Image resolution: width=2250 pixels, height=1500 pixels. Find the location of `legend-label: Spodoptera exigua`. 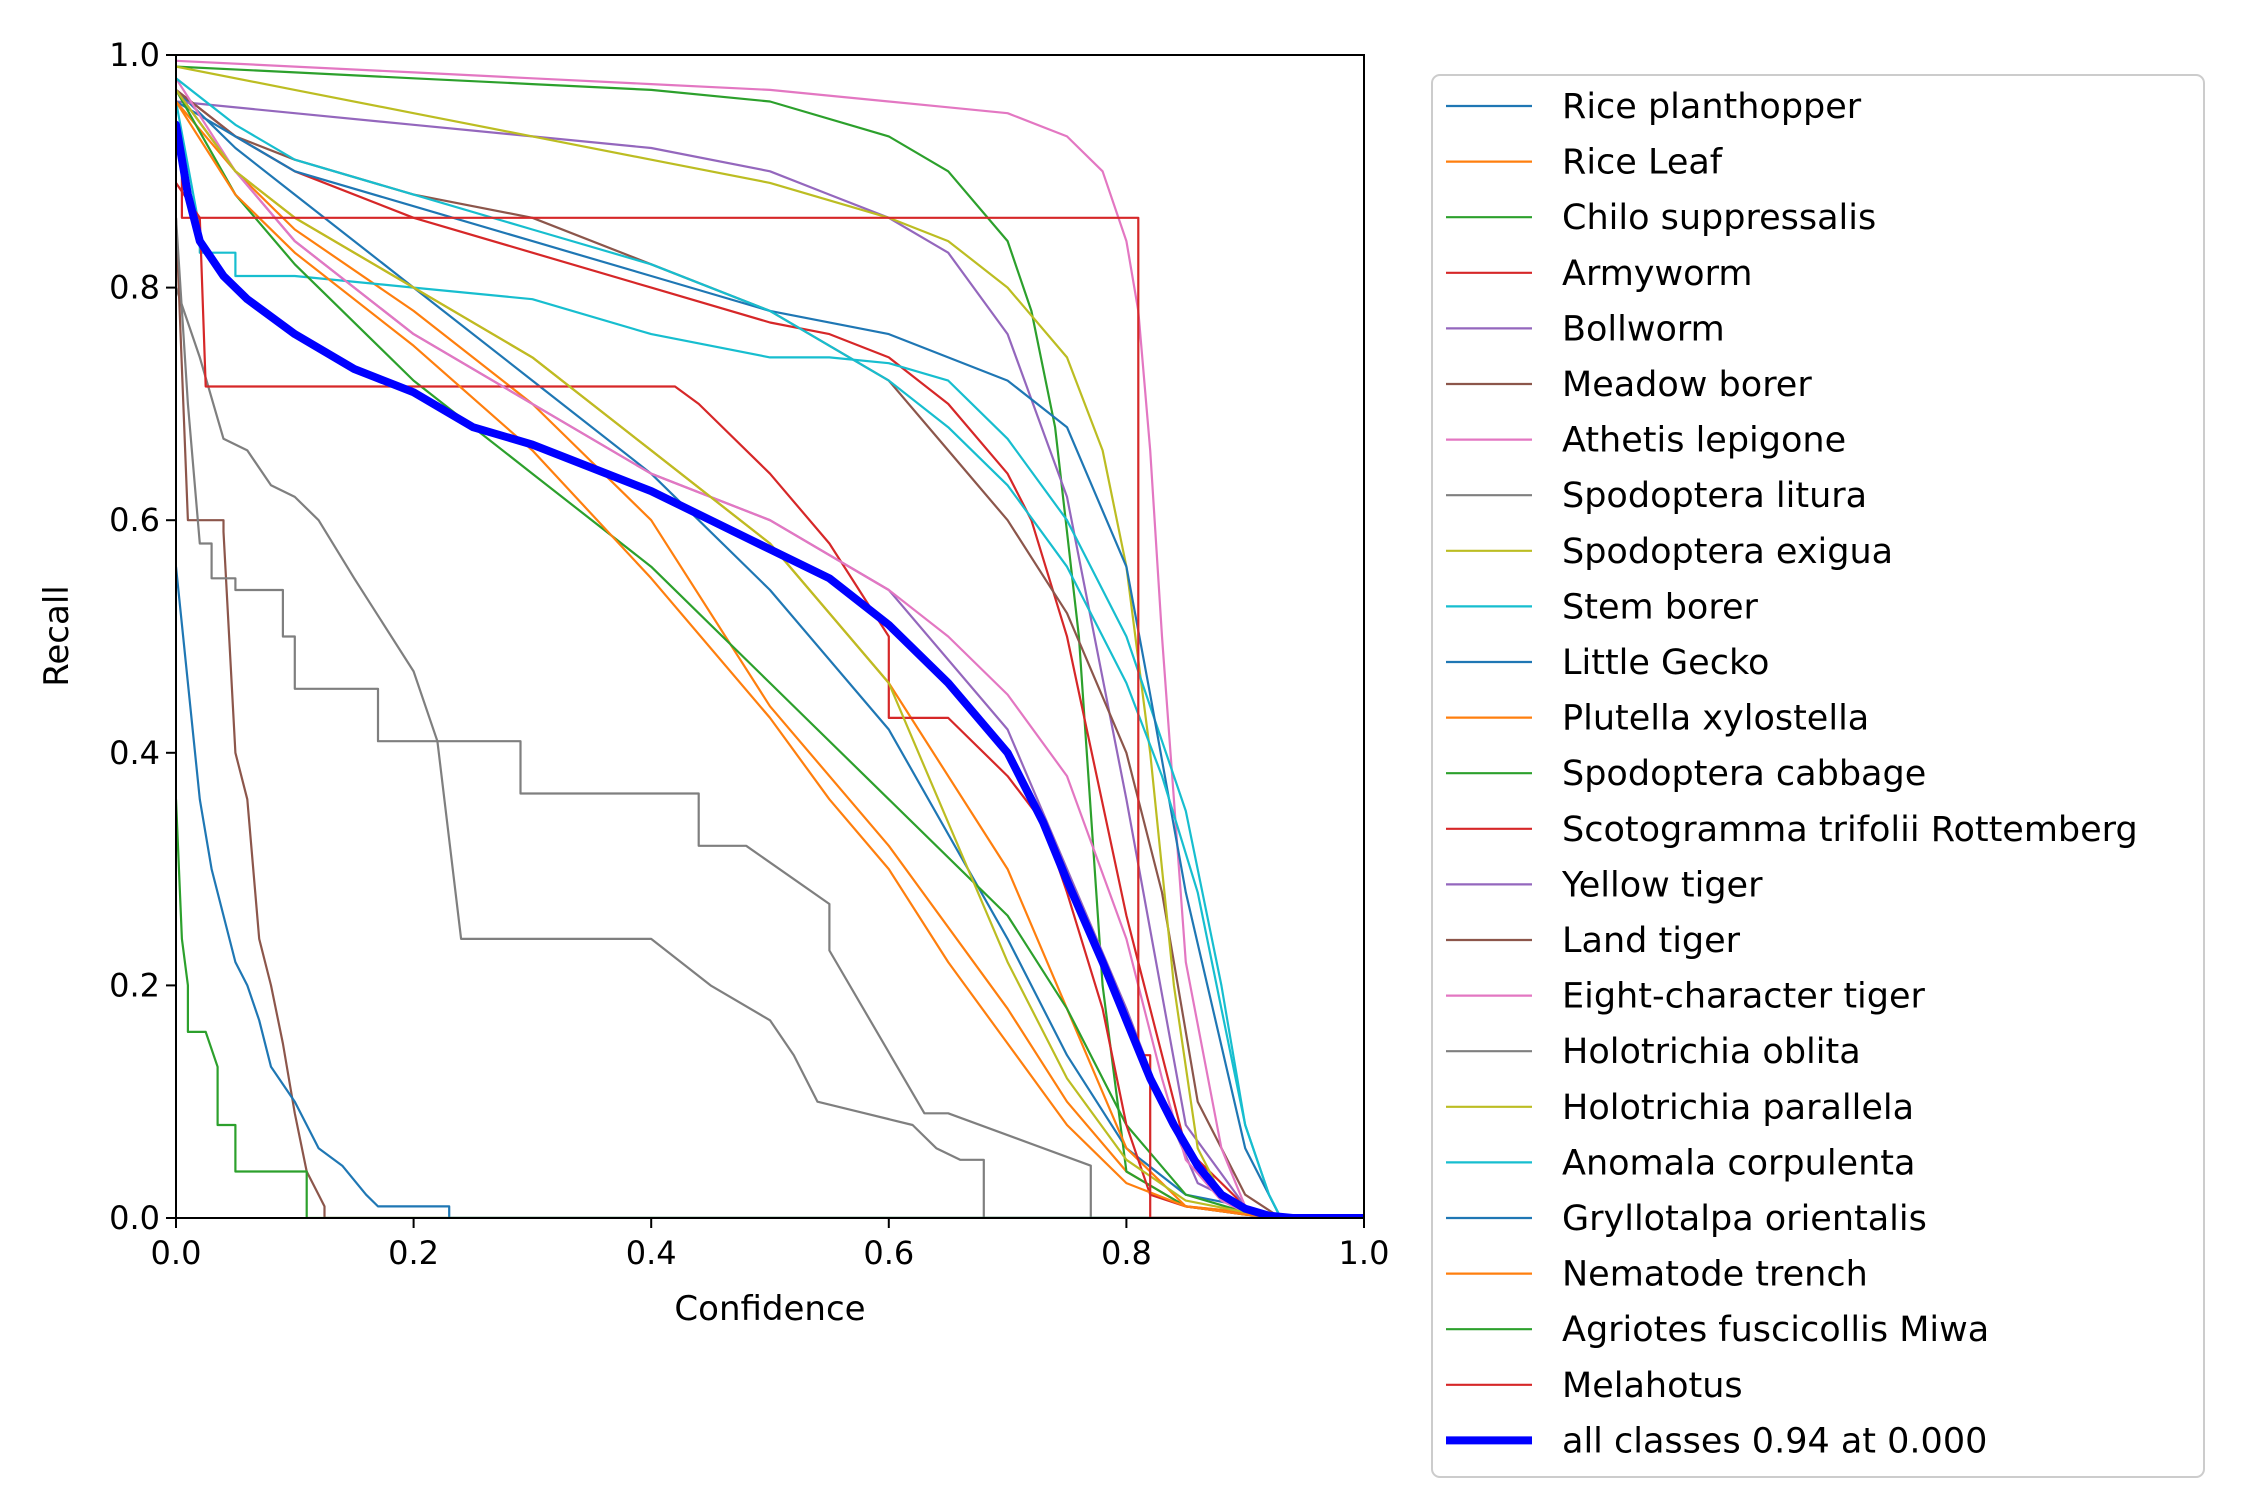

legend-label: Spodoptera exigua is located at coordinates (1727, 552).